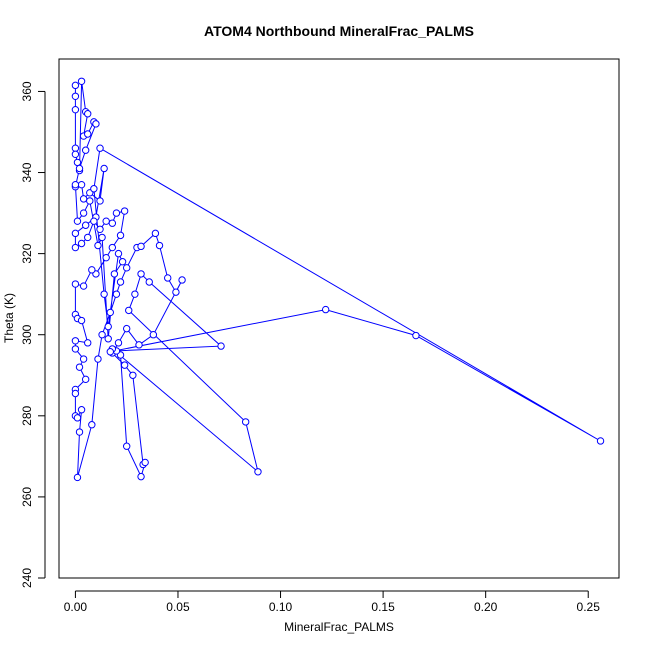 This screenshot has height=650, width=650. I want to click on x-tick-label: 0.10, so click(281, 607).